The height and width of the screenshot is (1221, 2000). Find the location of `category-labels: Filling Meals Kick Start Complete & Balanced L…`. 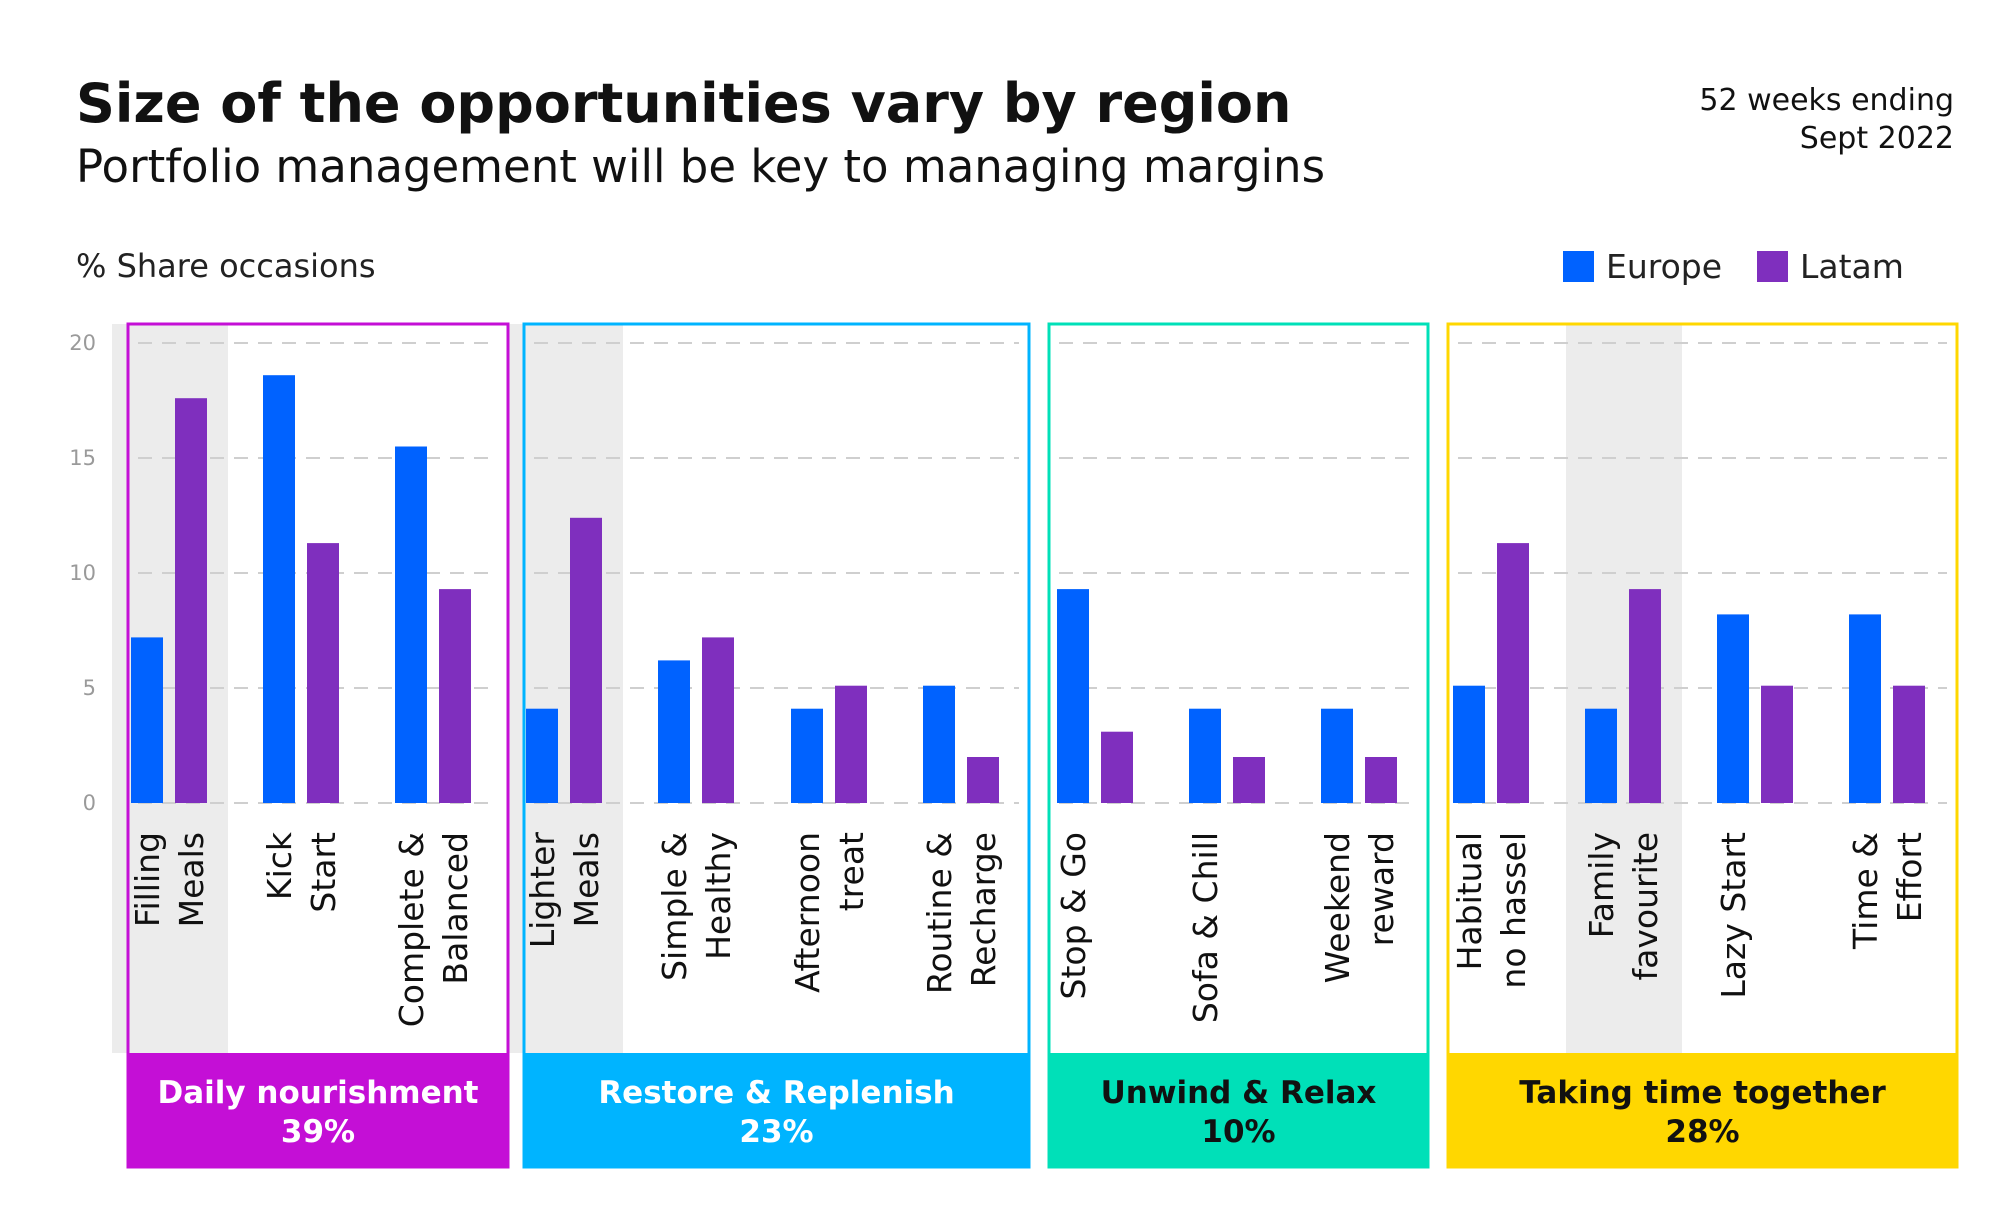

category-labels: Filling Meals Kick Start Complete & Balanced L… is located at coordinates (1028, 929).